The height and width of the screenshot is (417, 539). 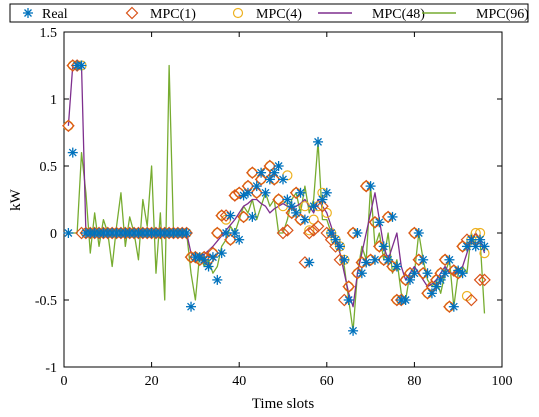 I want to click on legend-item: MPC(96), so click(x=475, y=14).